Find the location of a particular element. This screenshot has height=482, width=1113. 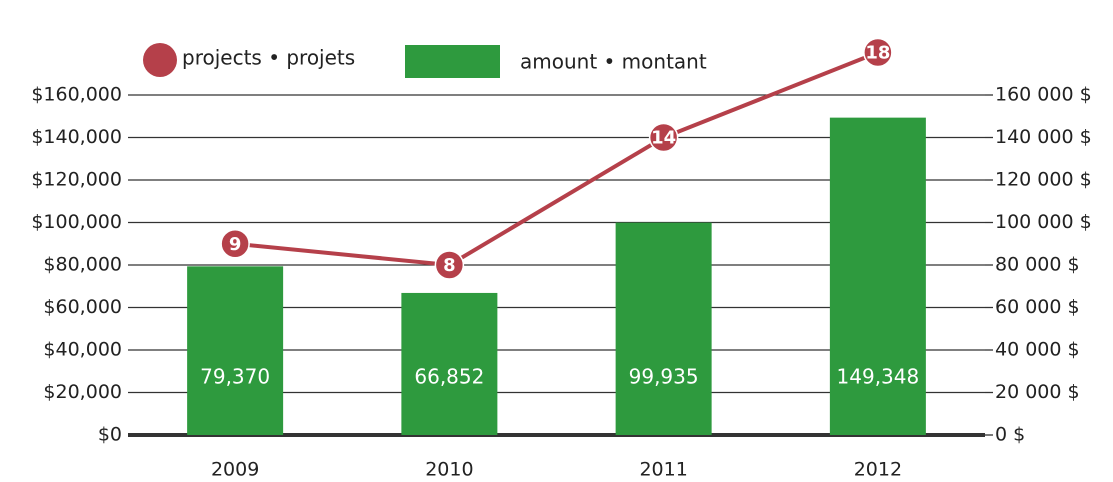

y-tick-label: $40,000 is located at coordinates (82, 350).